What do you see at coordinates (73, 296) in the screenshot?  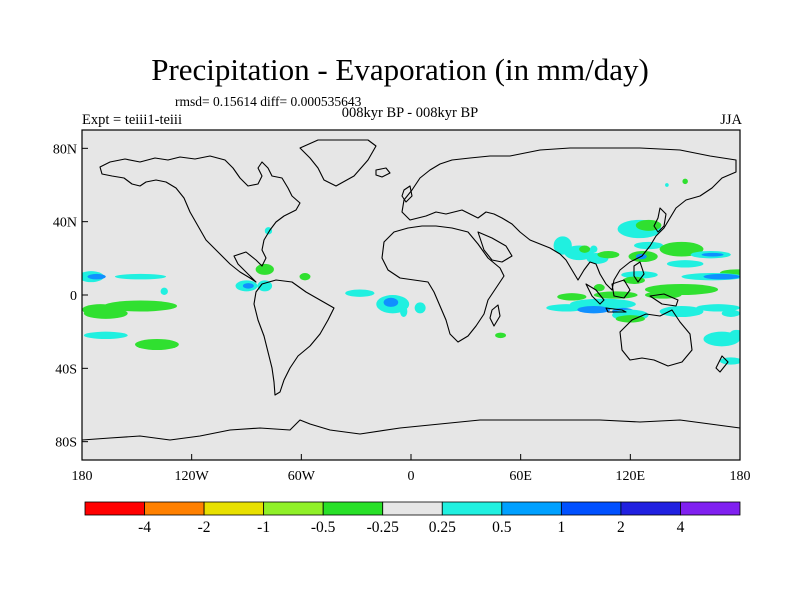 I see `y-tick-label: 0` at bounding box center [73, 296].